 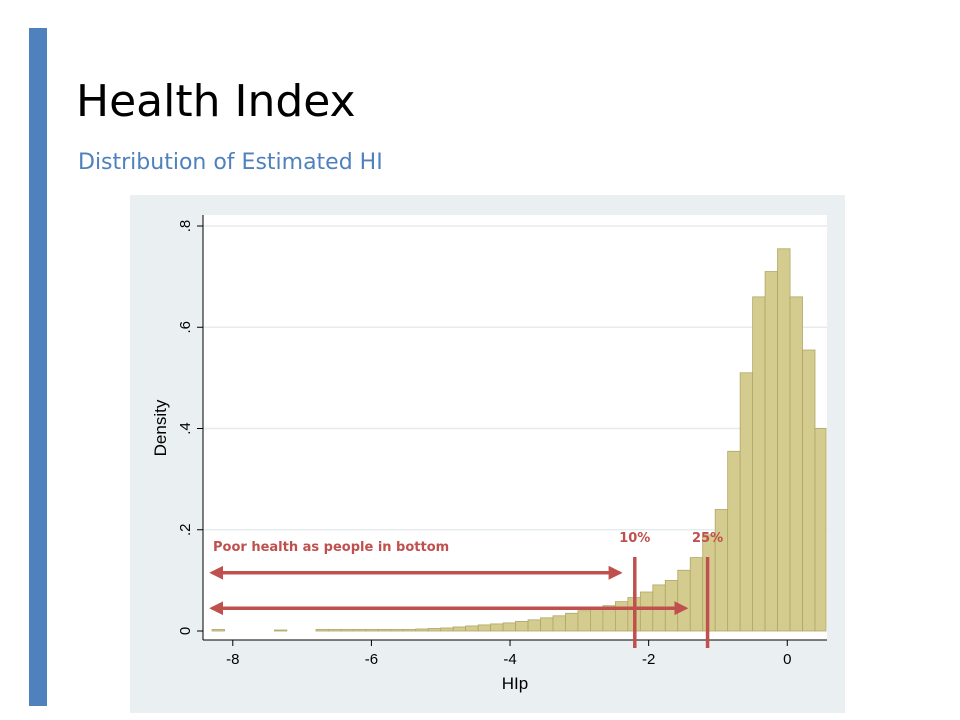 What do you see at coordinates (216, 101) in the screenshot?
I see `slide-title: Health Index` at bounding box center [216, 101].